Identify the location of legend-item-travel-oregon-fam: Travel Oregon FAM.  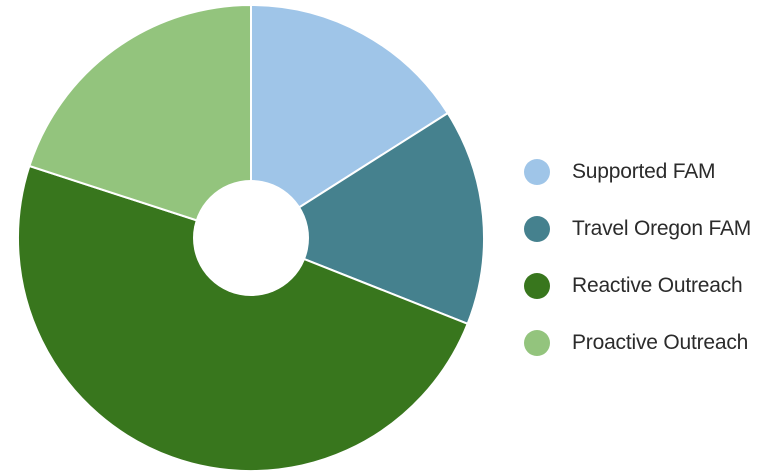
(649, 228).